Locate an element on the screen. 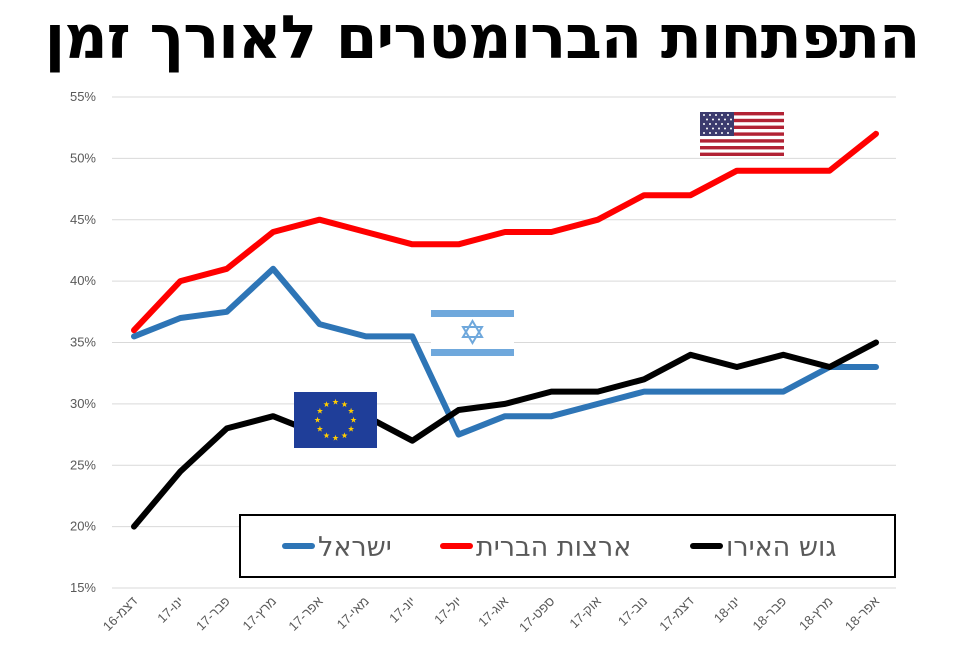  y-tick-label: 45% is located at coordinates (83, 219).